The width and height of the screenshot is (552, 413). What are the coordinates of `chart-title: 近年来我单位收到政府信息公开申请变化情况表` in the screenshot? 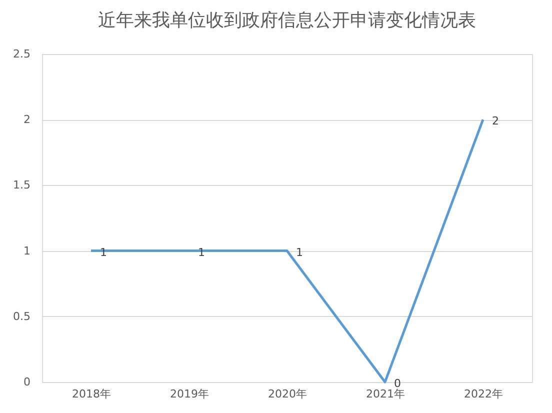 It's located at (287, 20).